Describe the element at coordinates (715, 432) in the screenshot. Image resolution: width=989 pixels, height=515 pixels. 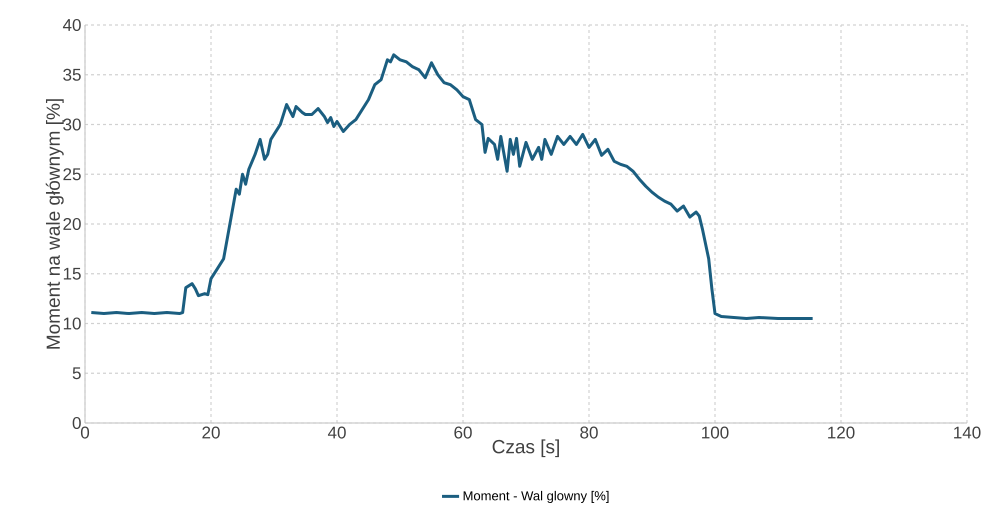
I see `x-tick-label: 100` at that location.